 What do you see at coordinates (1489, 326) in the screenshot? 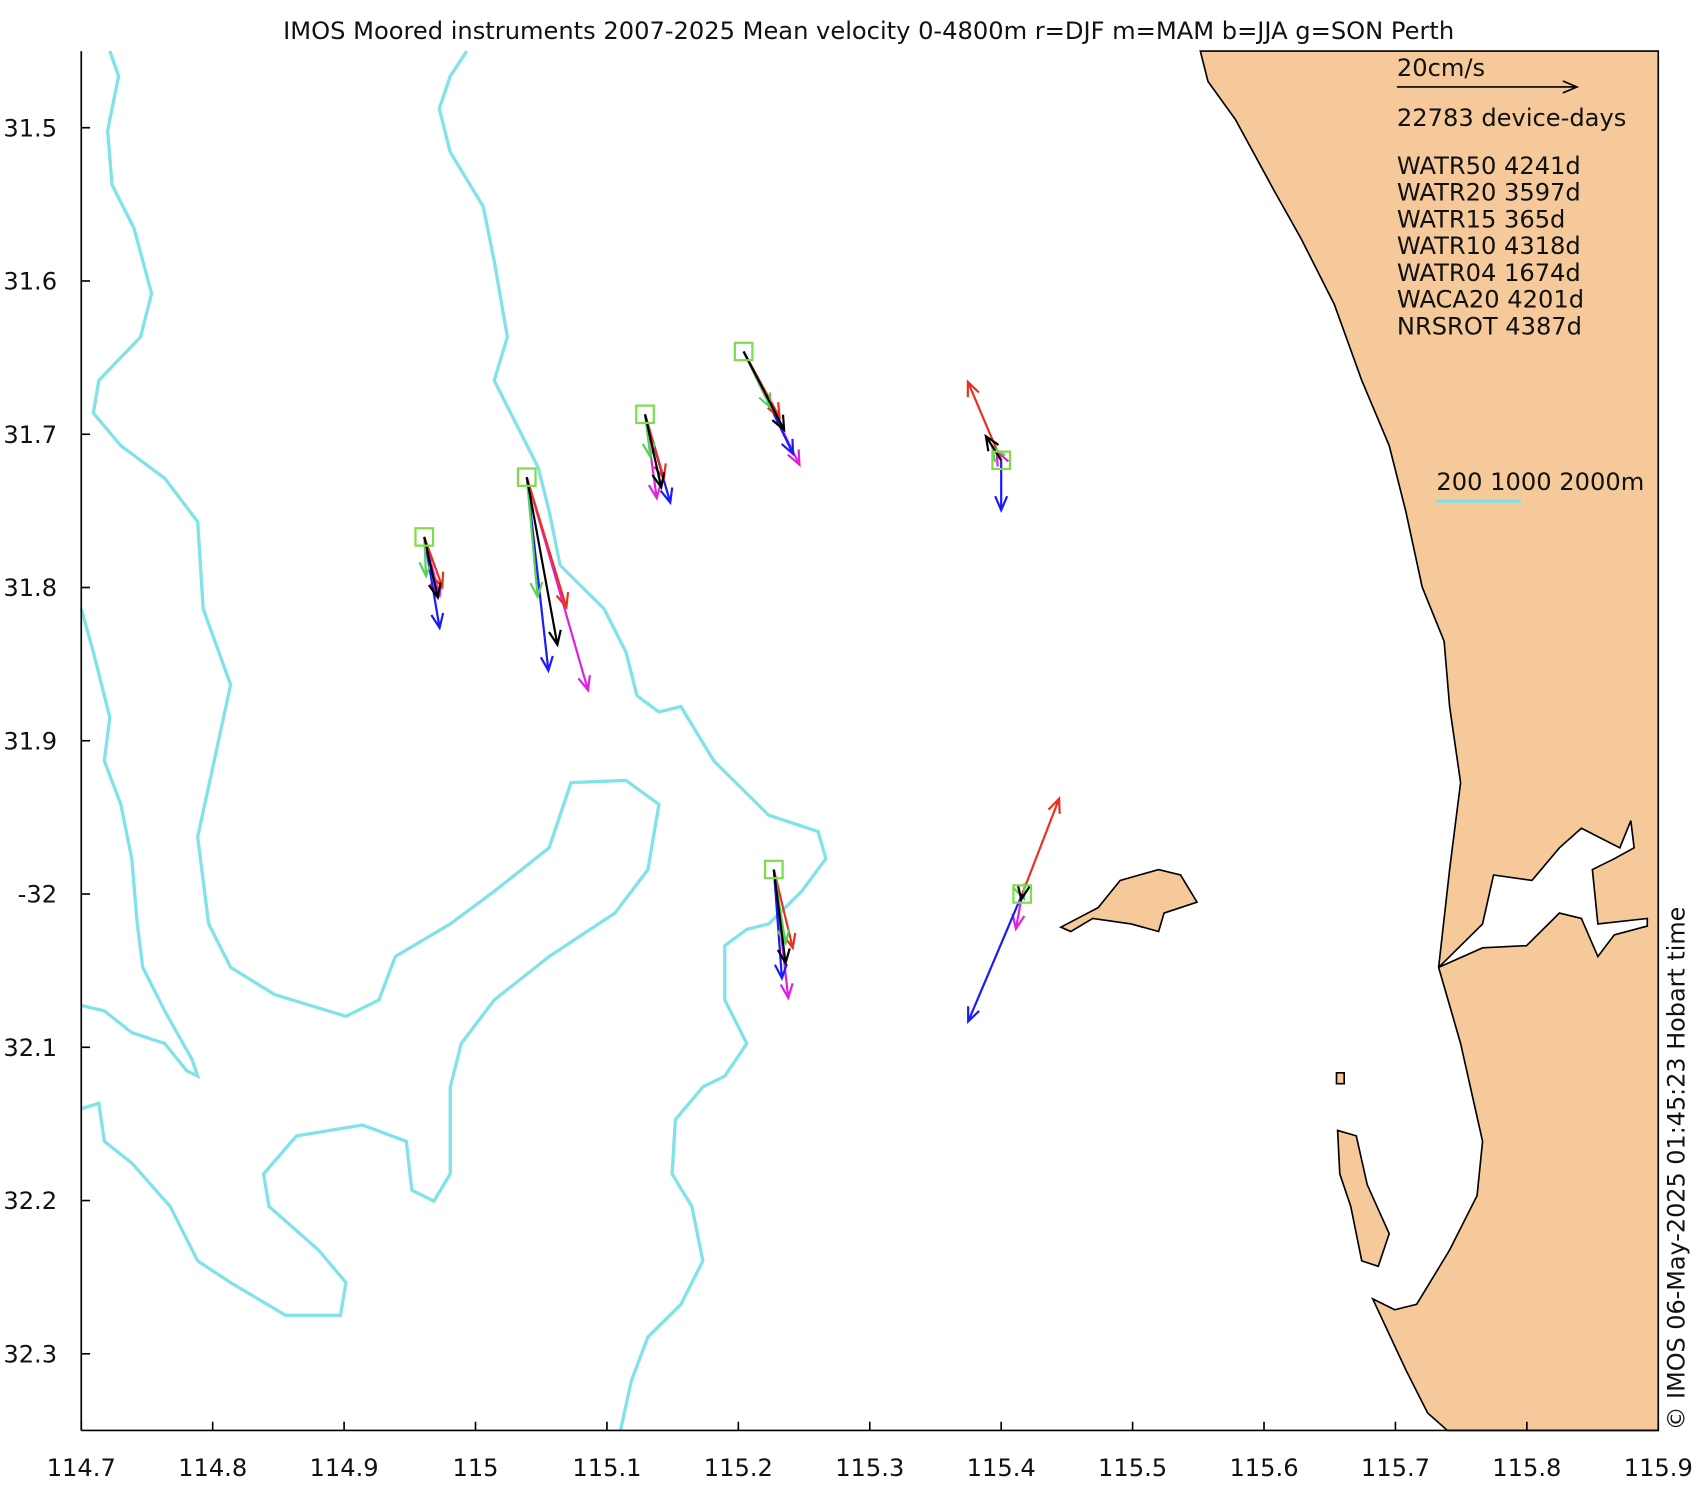
I see `station-label: NRSROT 4387d` at bounding box center [1489, 326].